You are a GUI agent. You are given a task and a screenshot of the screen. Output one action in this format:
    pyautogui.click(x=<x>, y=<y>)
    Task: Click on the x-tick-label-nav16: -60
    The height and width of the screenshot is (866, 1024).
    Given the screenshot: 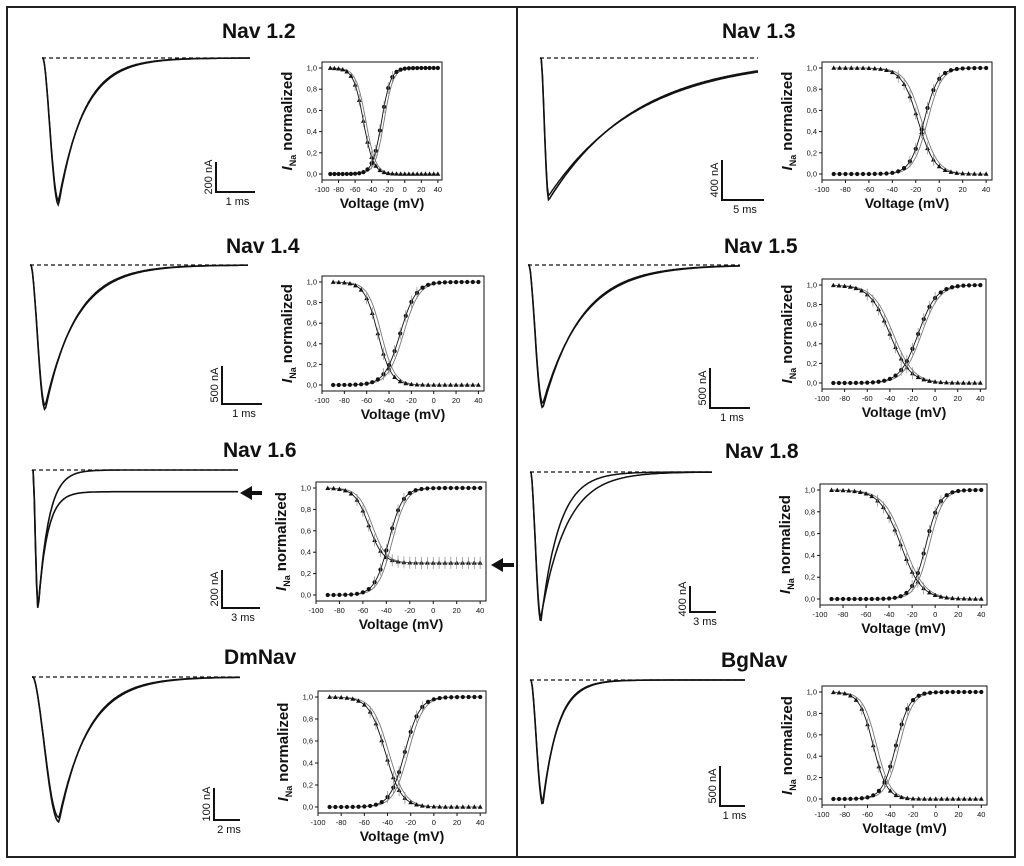 What is the action you would take?
    pyautogui.click(x=362, y=610)
    